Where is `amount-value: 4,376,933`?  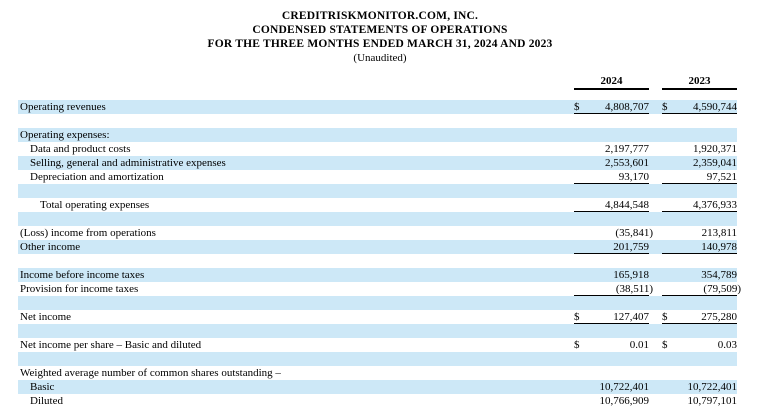
amount-value: 4,376,933 is located at coordinates (715, 204).